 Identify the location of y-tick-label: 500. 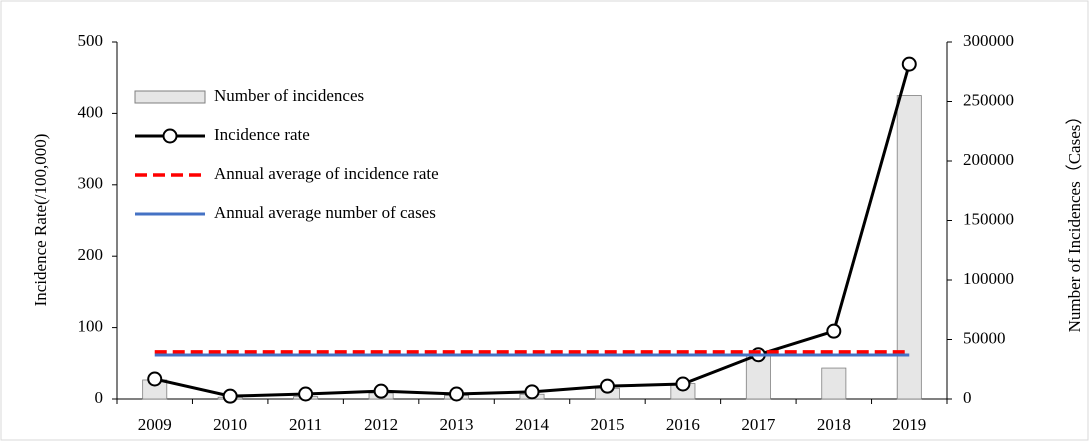
(91, 40).